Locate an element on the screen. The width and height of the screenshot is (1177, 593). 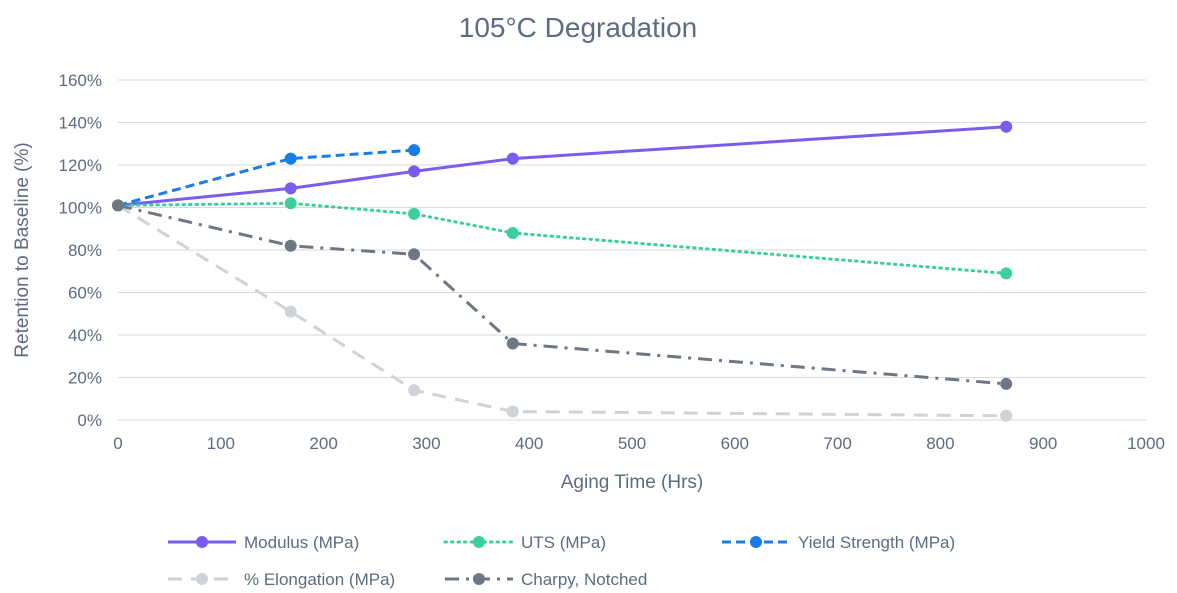
x-tick-label: 300 is located at coordinates (426, 443).